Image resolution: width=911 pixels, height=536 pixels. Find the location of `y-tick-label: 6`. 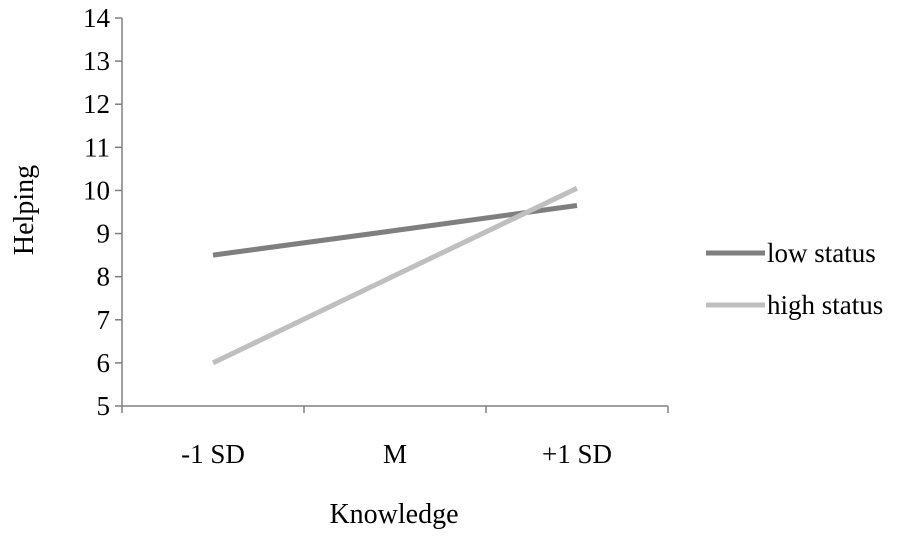

y-tick-label: 6 is located at coordinates (104, 363).